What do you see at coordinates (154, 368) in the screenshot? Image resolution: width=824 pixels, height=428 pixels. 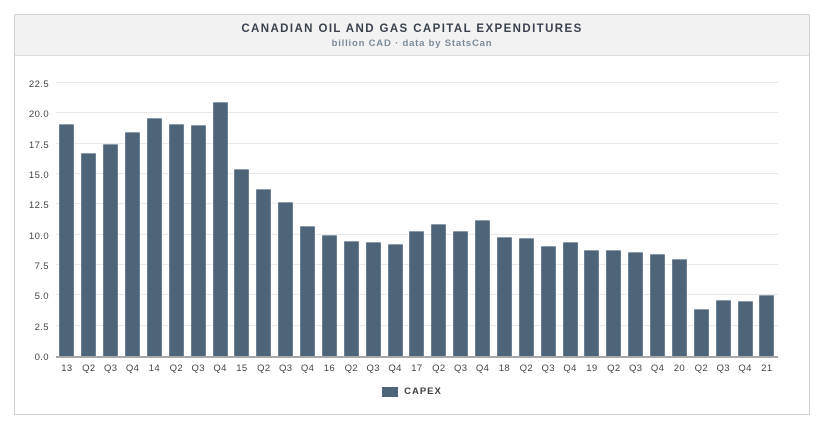 I see `x-tick-label: 14` at bounding box center [154, 368].